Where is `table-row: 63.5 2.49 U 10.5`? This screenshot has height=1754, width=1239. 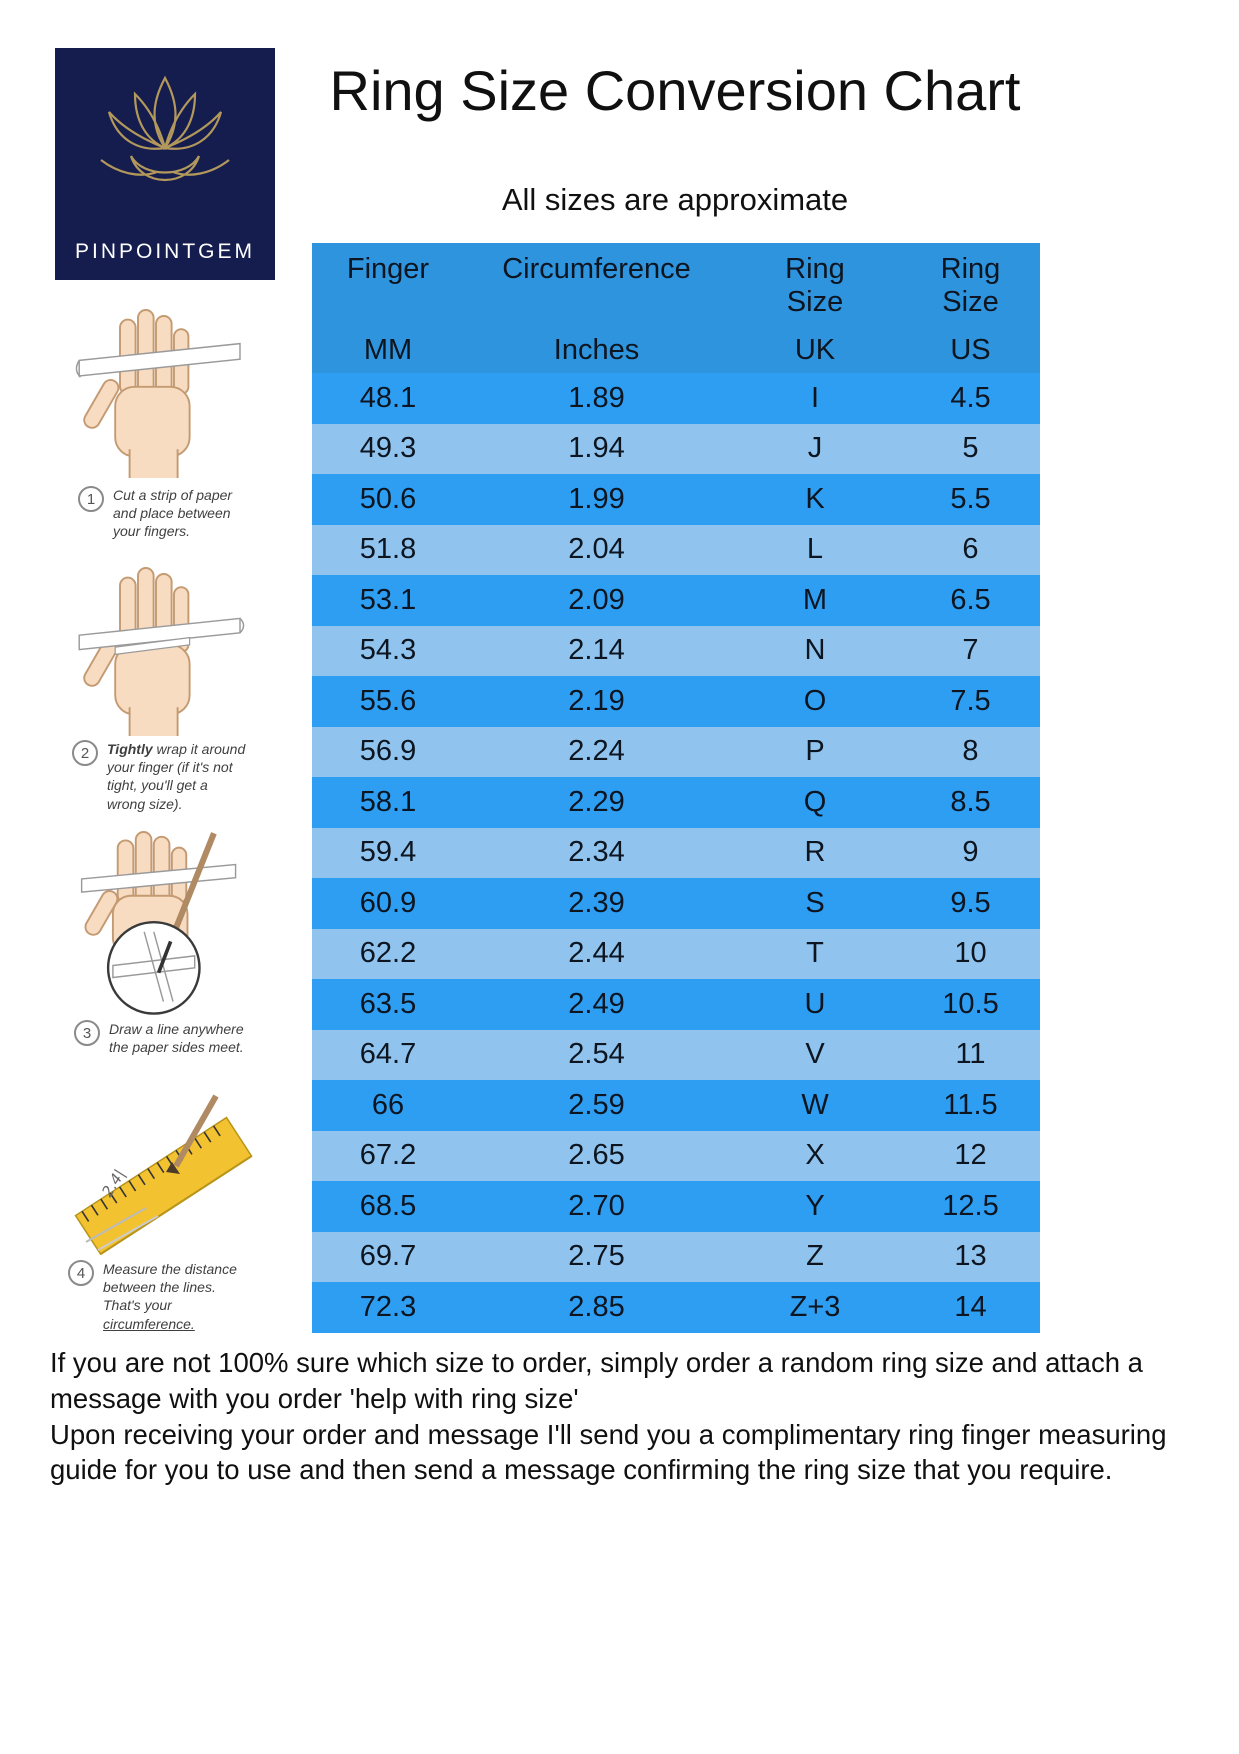
table-row: 63.5 2.49 U 10.5 is located at coordinates (676, 1004).